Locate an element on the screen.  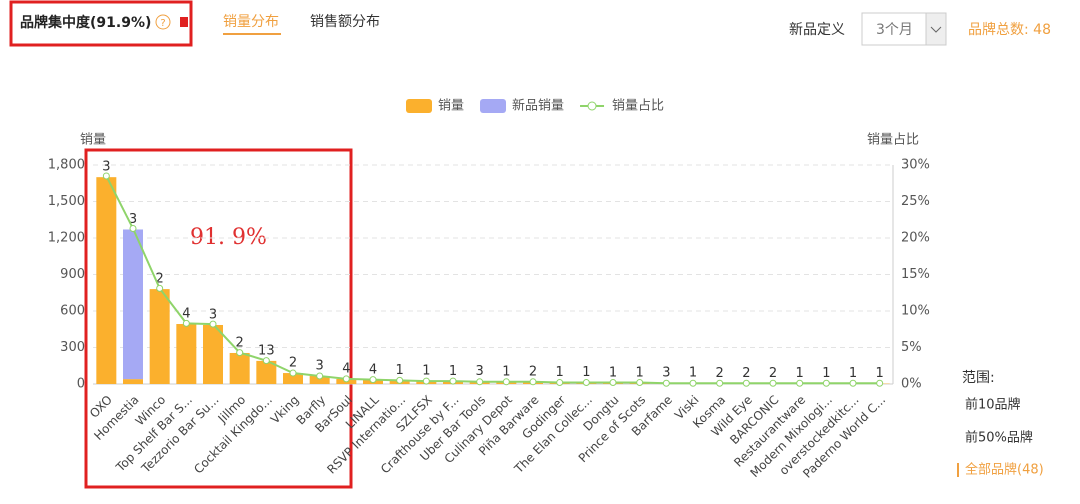
y2-tick-label: 25% is located at coordinates (915, 201).